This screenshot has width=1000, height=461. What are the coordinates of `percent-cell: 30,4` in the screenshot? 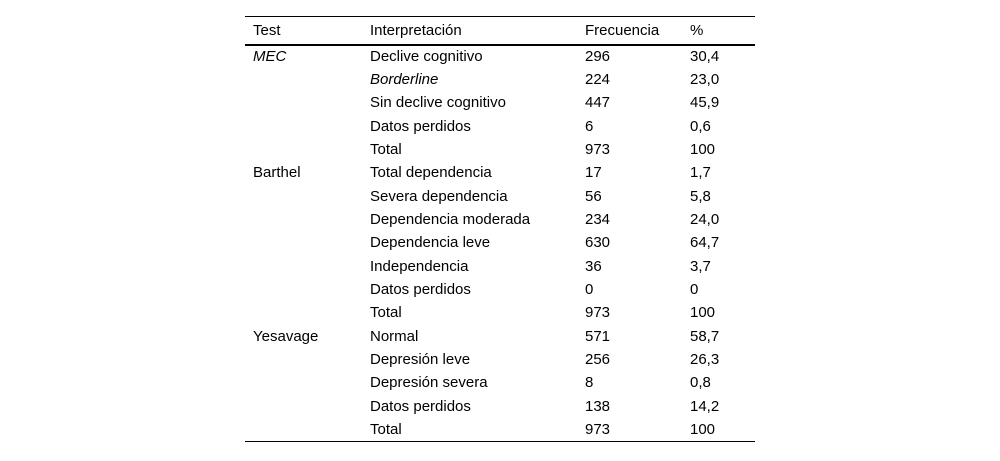 It's located at (705, 57).